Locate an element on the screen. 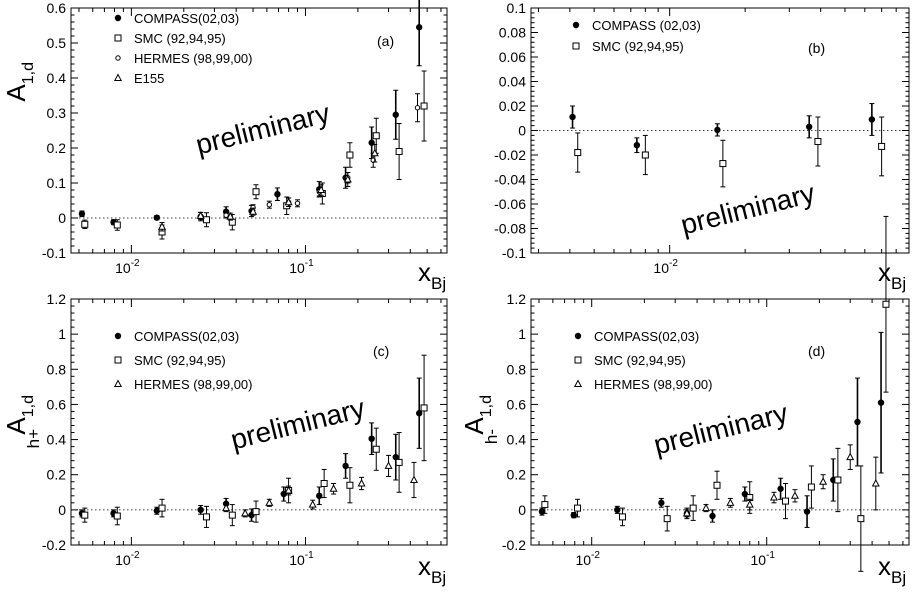  y-axis-label: A1,d is located at coordinates (19, 82).